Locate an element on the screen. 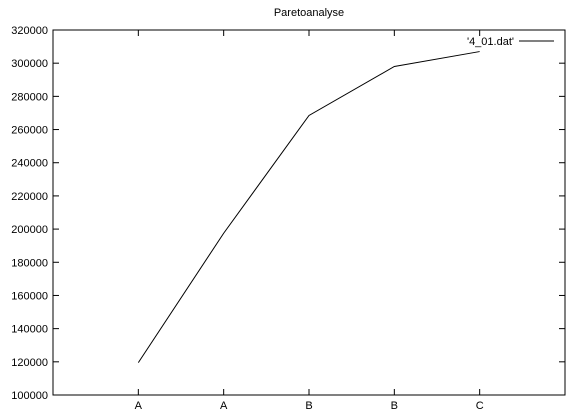 This screenshot has height=413, width=566. y-tick-label: 180000 is located at coordinates (29, 263).